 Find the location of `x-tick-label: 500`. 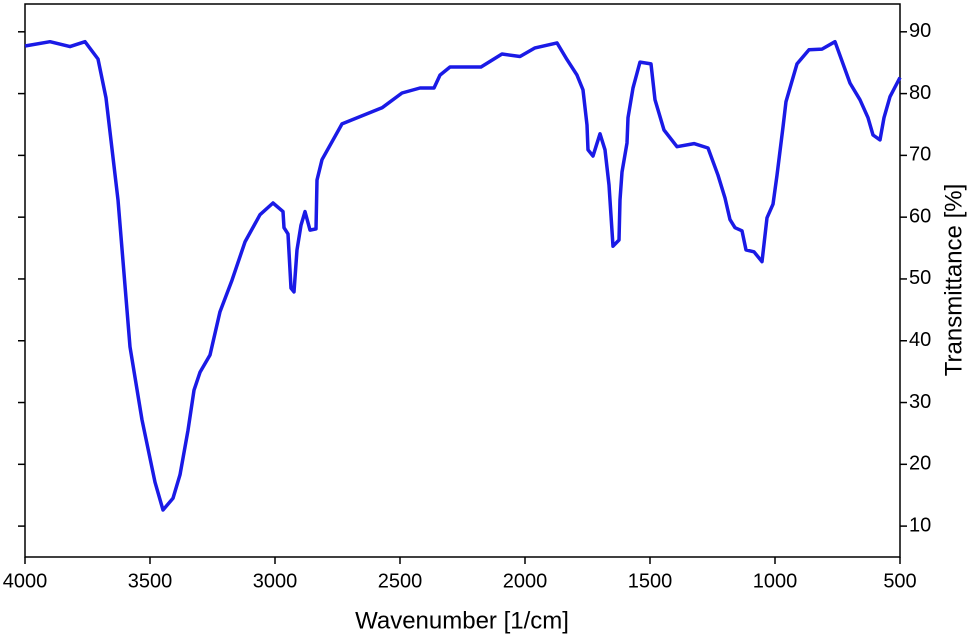

x-tick-label: 500 is located at coordinates (899, 581).